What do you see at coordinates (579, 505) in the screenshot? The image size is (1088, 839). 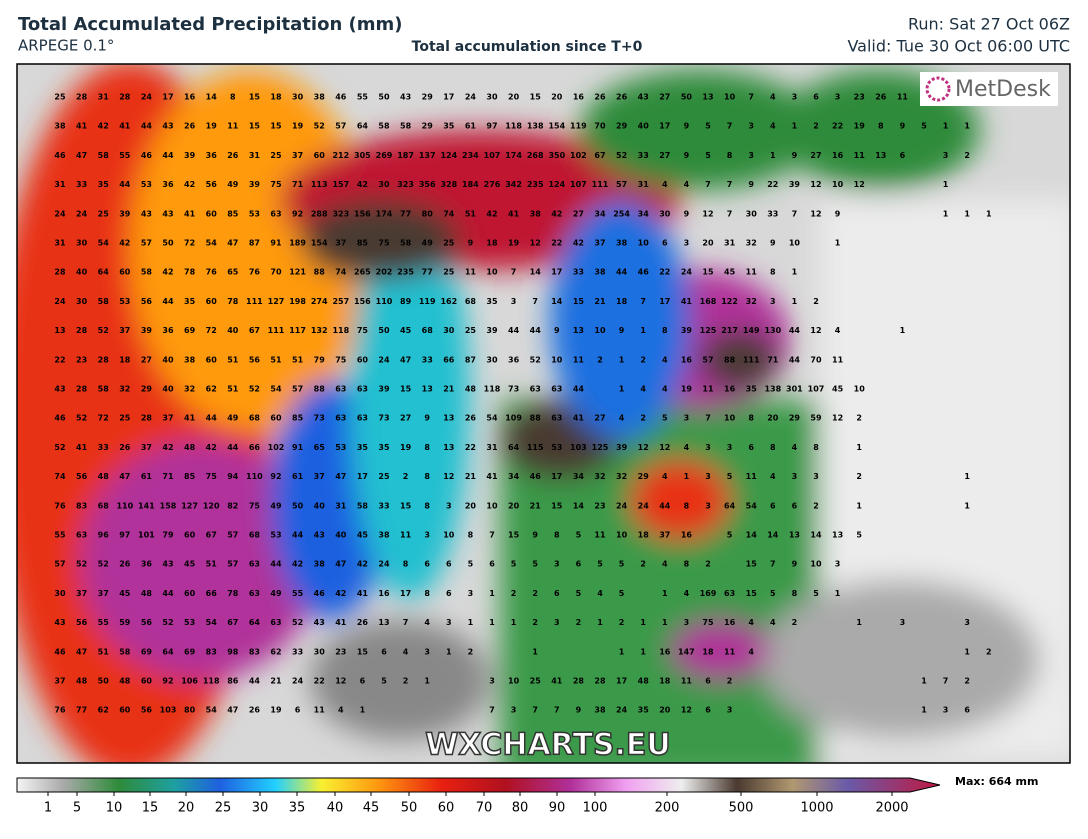 I see `grid-value: 14` at bounding box center [579, 505].